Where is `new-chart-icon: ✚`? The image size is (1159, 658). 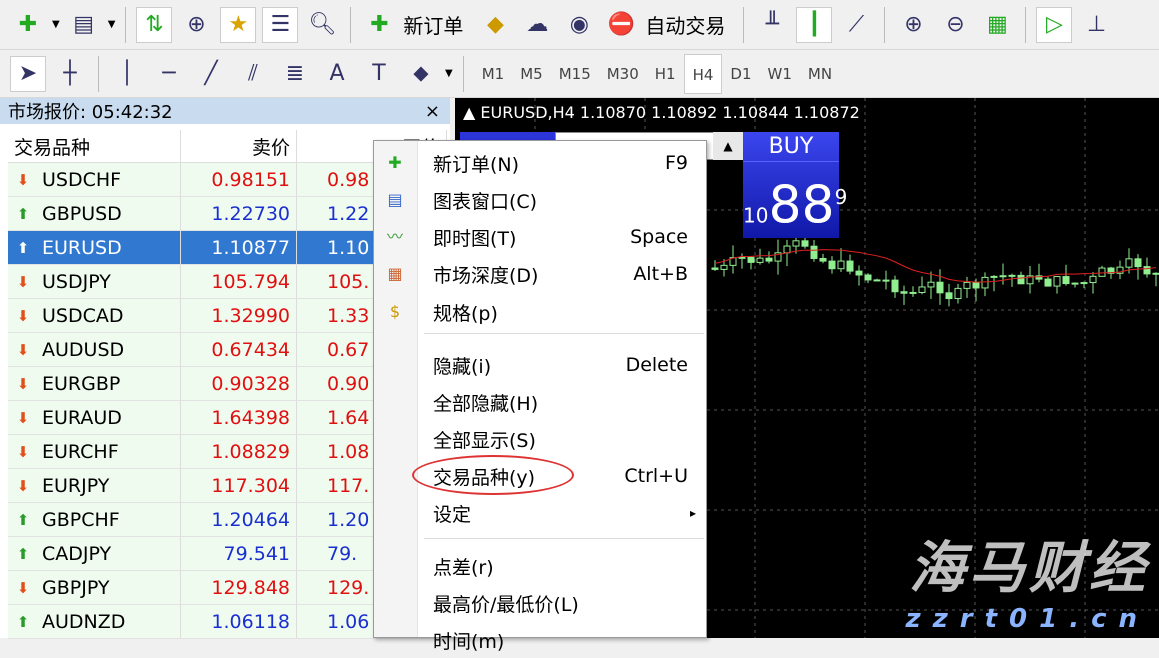 new-chart-icon: ✚ is located at coordinates (28, 24).